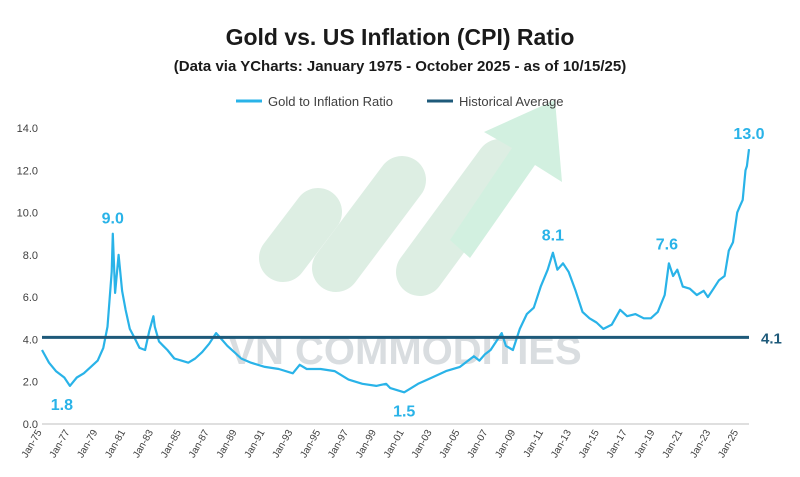 Image resolution: width=800 pixels, height=477 pixels. Describe the element at coordinates (27, 129) in the screenshot. I see `y-tick-label: 14.0` at that location.